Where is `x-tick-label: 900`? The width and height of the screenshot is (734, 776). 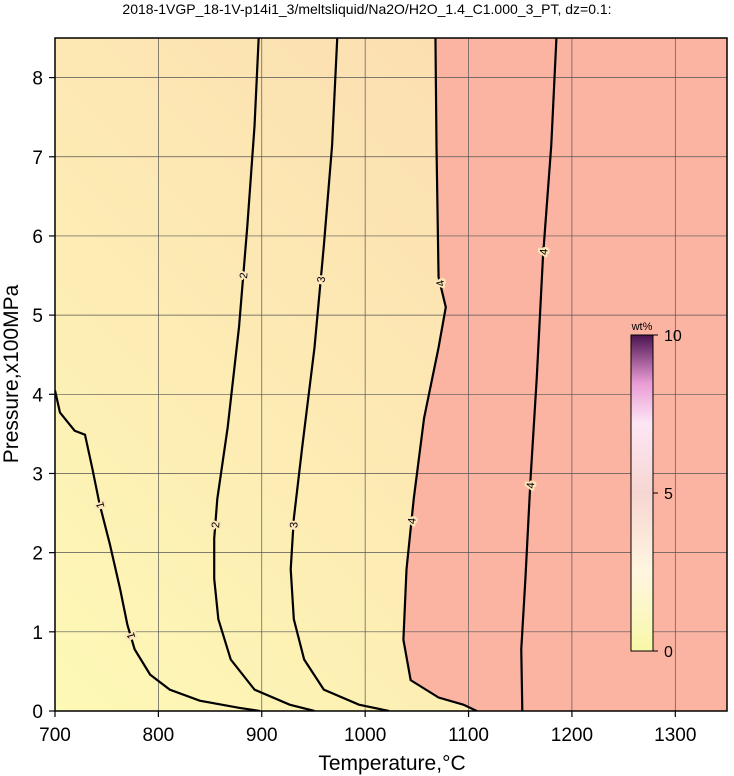 x-tick-label: 900 is located at coordinates (262, 735).